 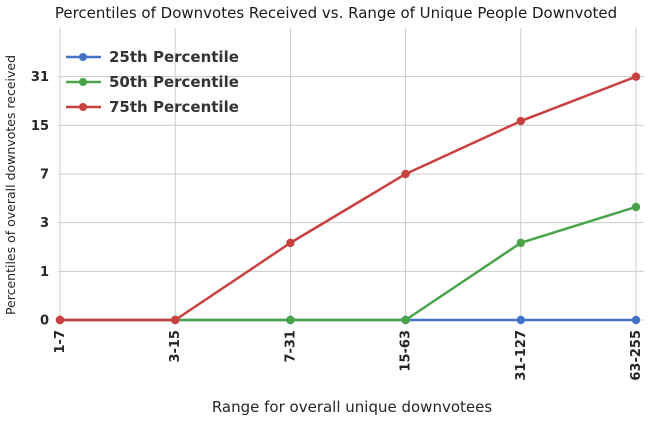 I want to click on x-tick-label: 15-63, so click(x=406, y=351).